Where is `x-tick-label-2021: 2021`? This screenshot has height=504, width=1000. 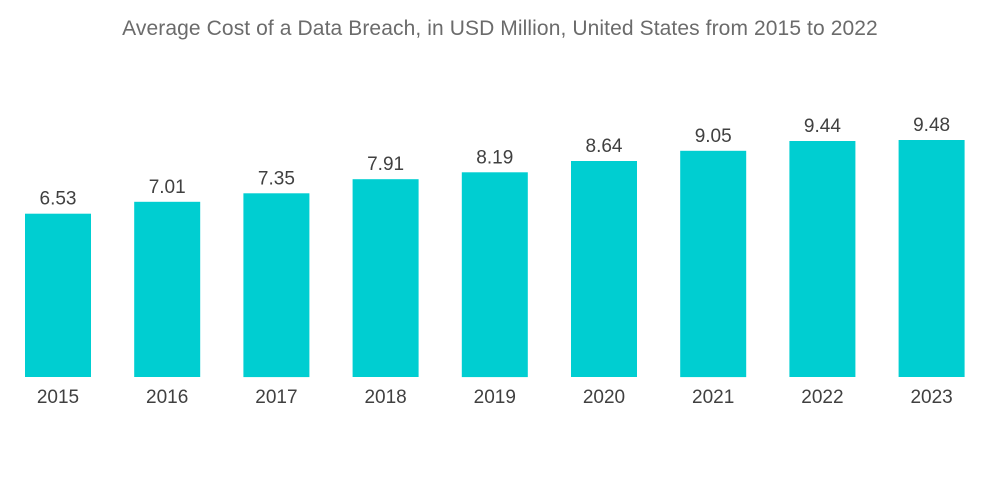 x-tick-label-2021: 2021 is located at coordinates (713, 397).